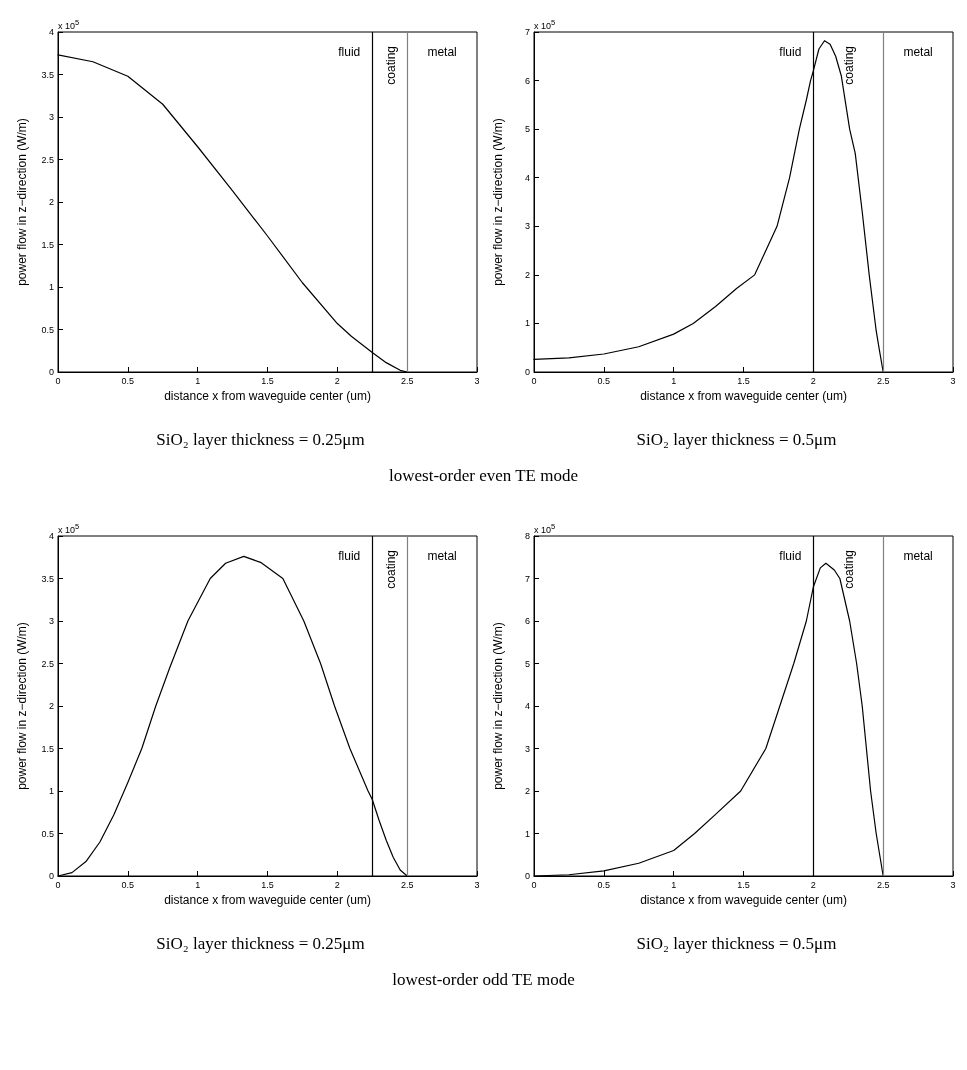 This screenshot has height=1070, width=967. Describe the element at coordinates (527, 536) in the screenshot. I see `y-tick-label: 8` at that location.